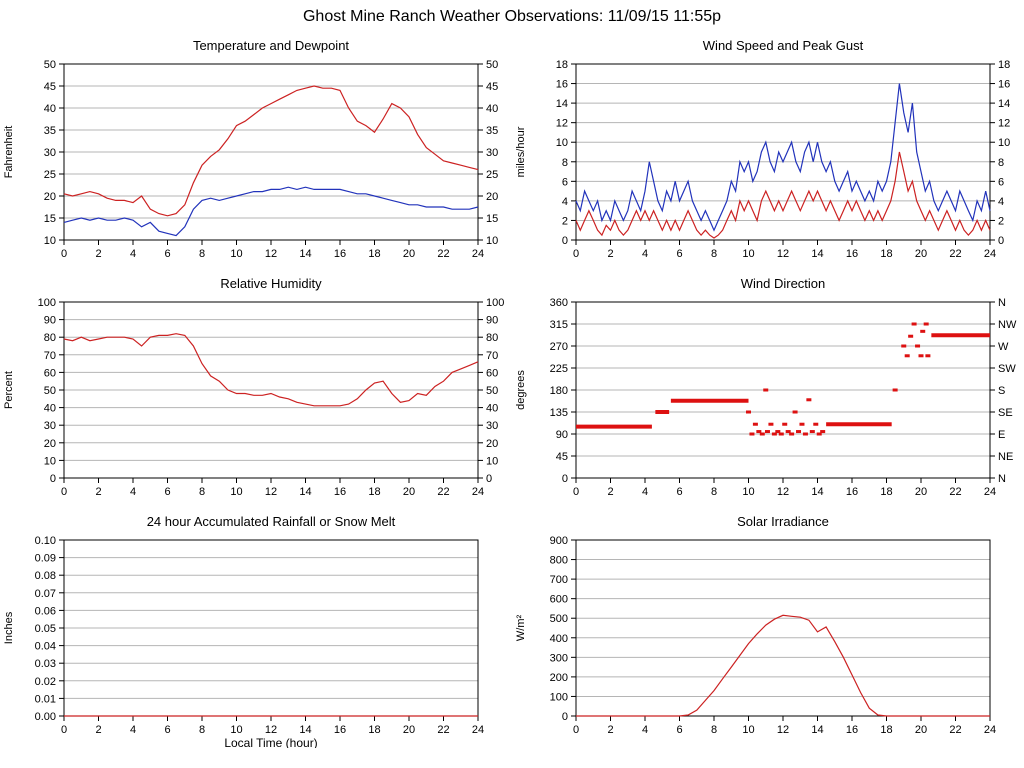  What do you see at coordinates (559, 561) in the screenshot?
I see `y-tick-label: 800` at bounding box center [559, 561].